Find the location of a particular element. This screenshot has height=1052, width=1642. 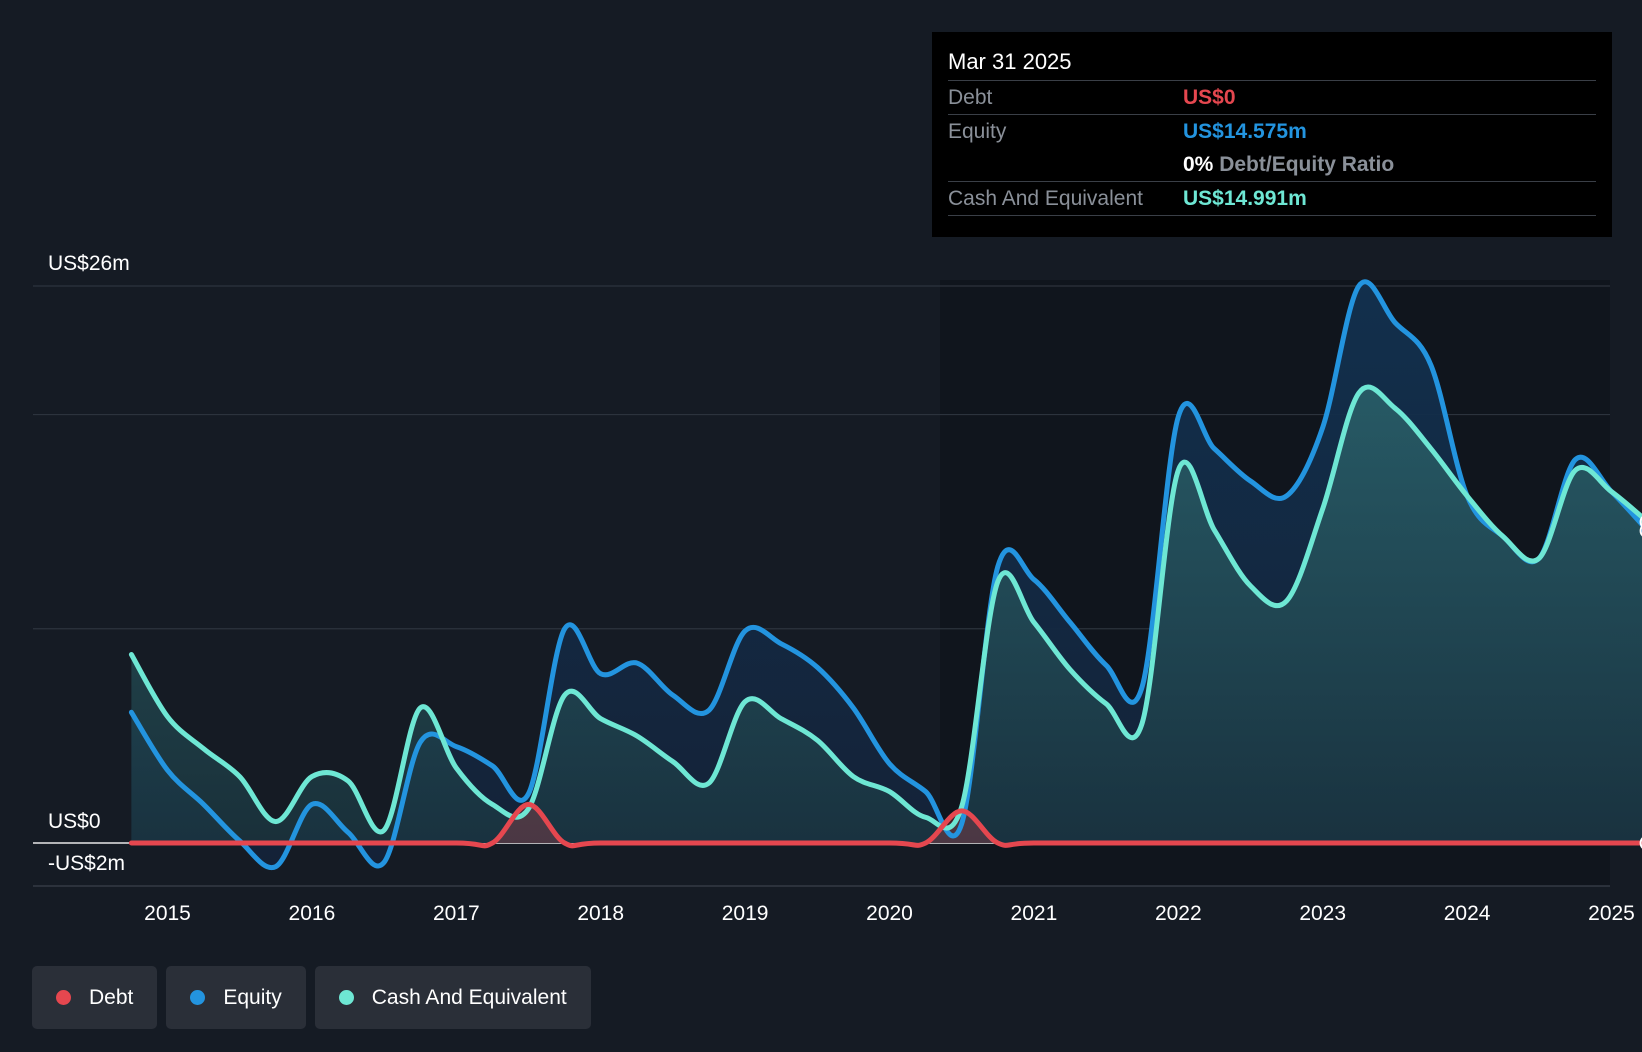

x-tick-label: 2020 is located at coordinates (889, 913).